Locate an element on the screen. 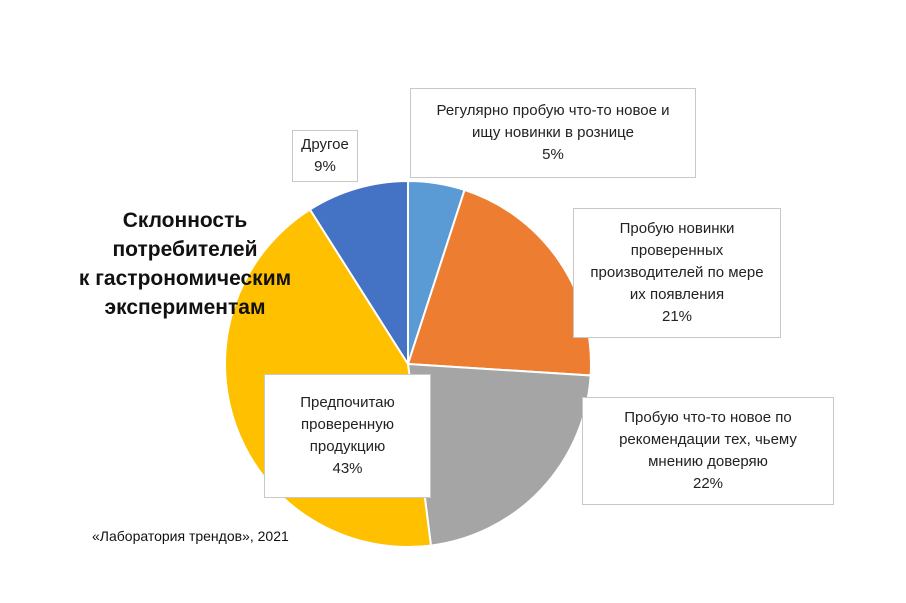  data-label-text: ищу новинки в рознице is located at coordinates (553, 132).